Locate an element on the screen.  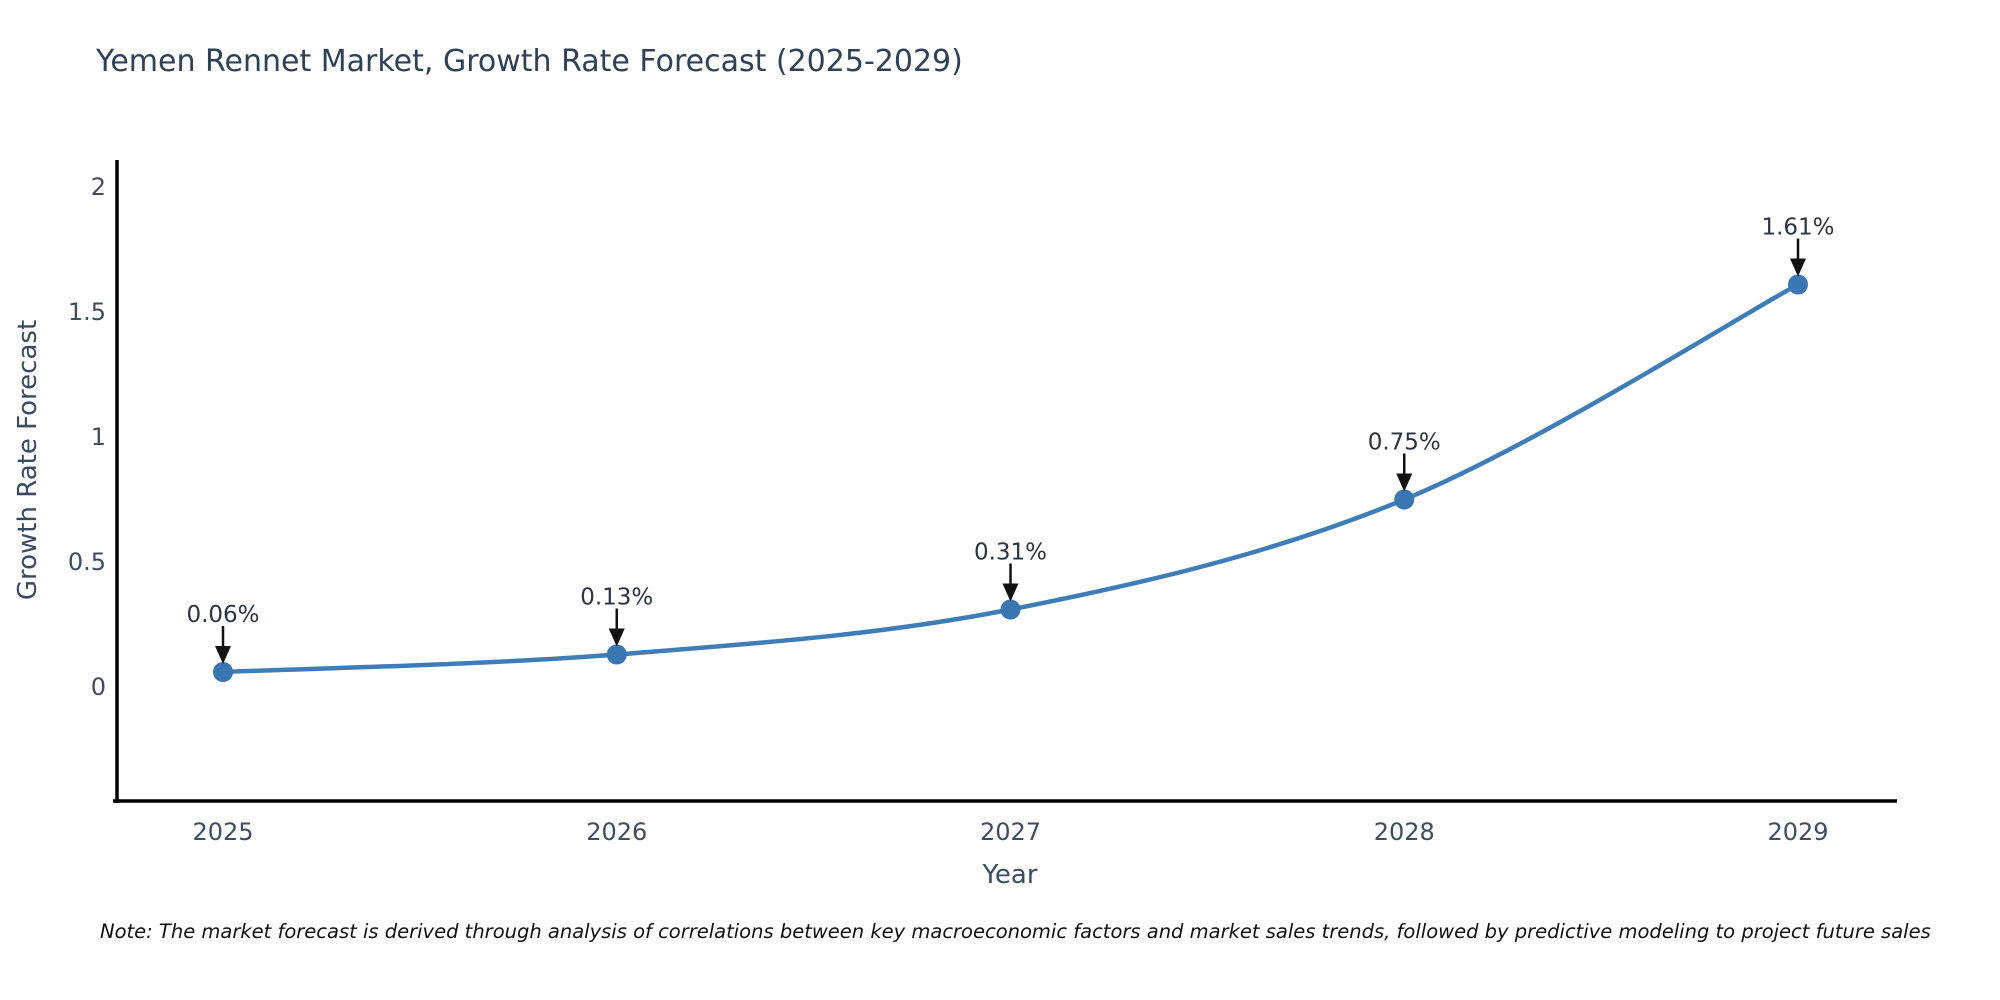
y-tick-label: 0.5 is located at coordinates (87, 562).